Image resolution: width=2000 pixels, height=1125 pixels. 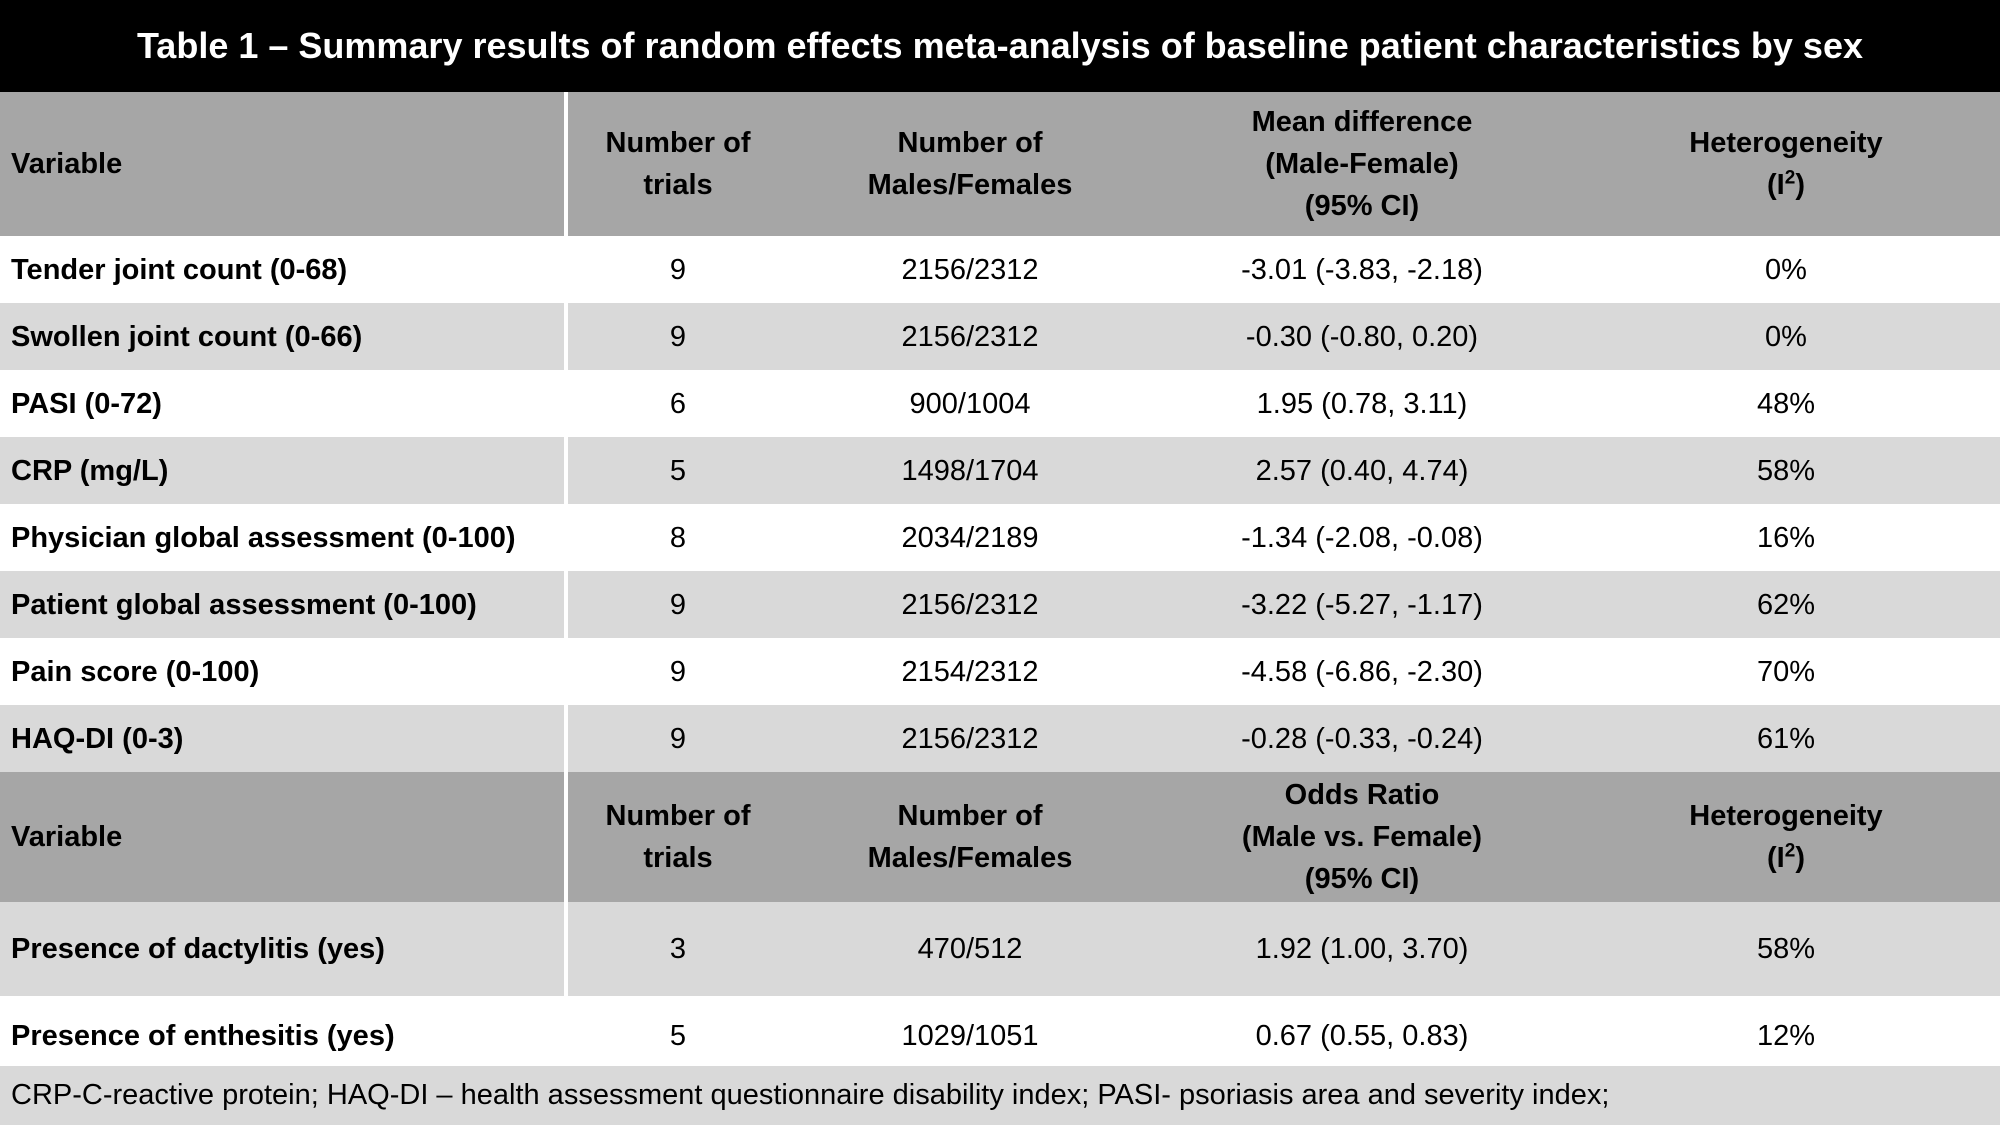 I want to click on row-effect: -0.30 (-0.80, 0.20), so click(x=1362, y=336).